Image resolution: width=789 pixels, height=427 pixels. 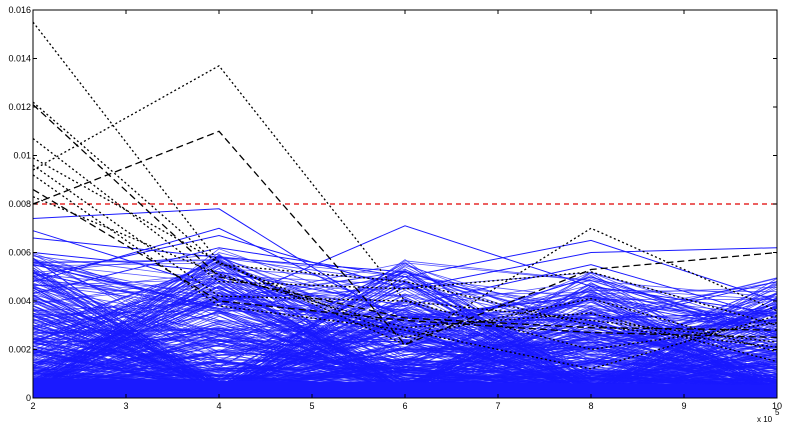 I want to click on x-tick-label: 10, so click(x=777, y=406).